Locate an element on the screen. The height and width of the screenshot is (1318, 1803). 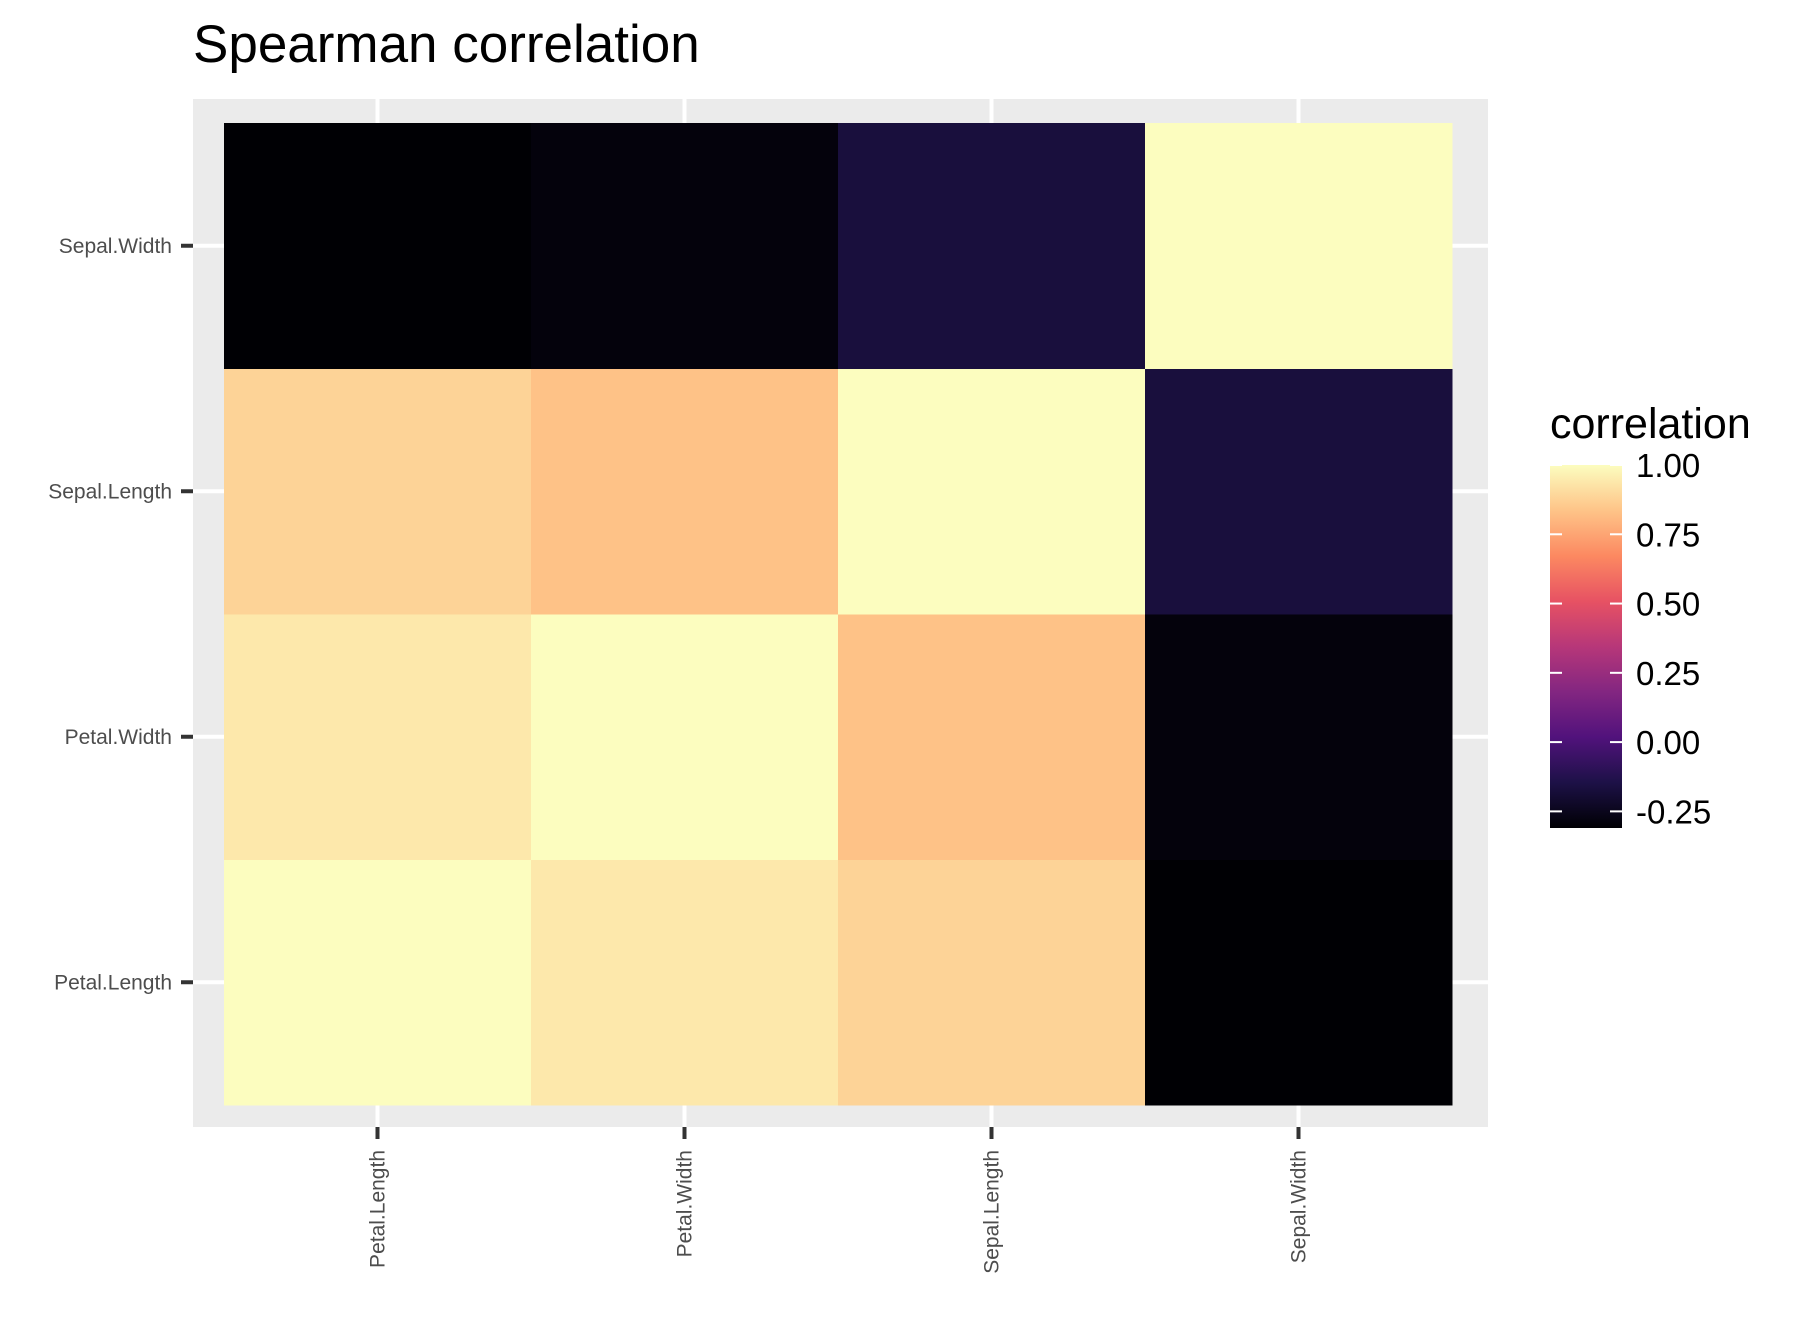
legend-tick-label: 0.75 is located at coordinates (1668, 534).